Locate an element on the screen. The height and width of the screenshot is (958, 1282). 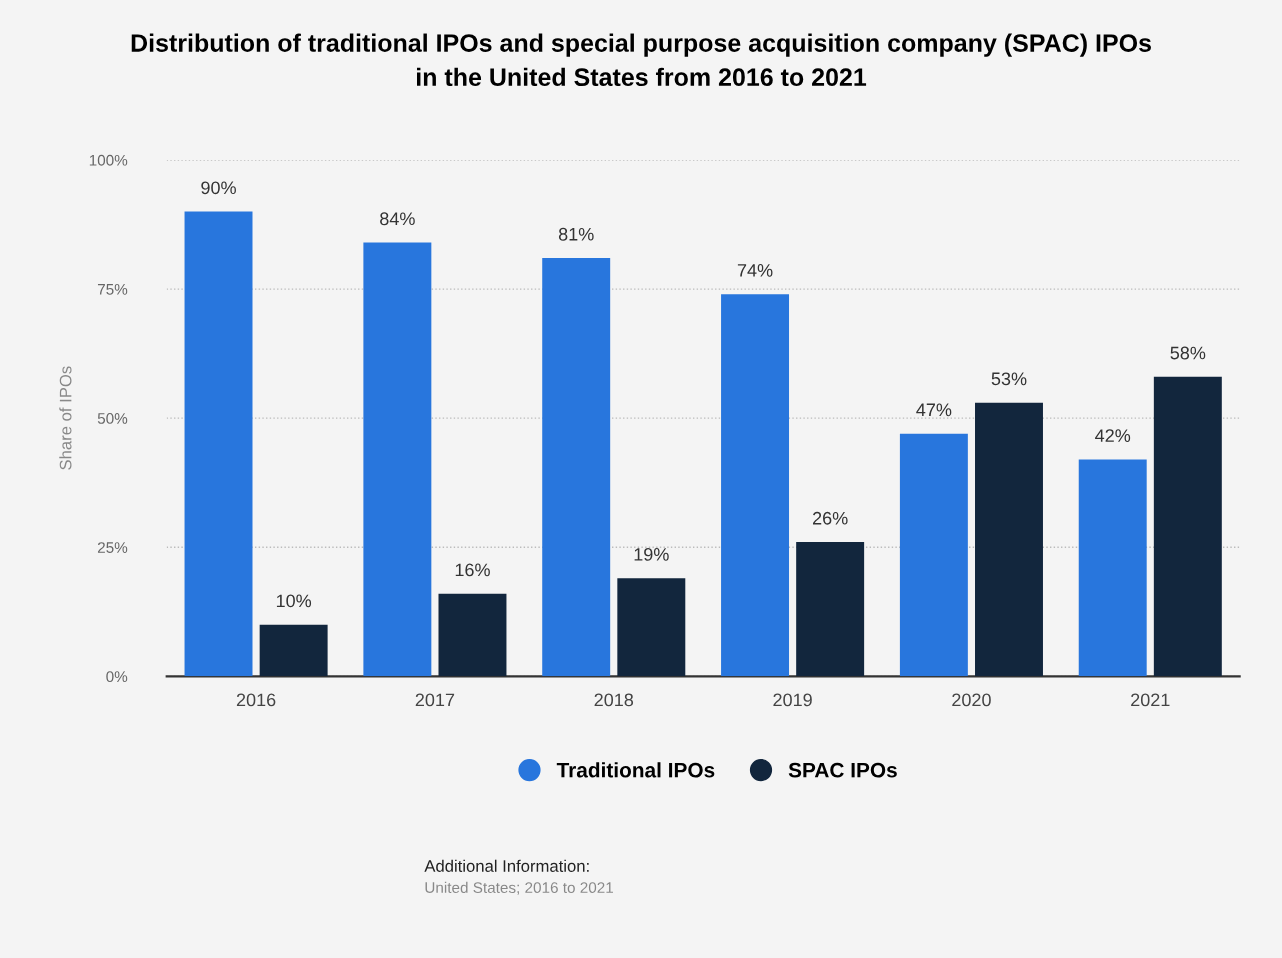
data-label: 47% is located at coordinates (934, 410).